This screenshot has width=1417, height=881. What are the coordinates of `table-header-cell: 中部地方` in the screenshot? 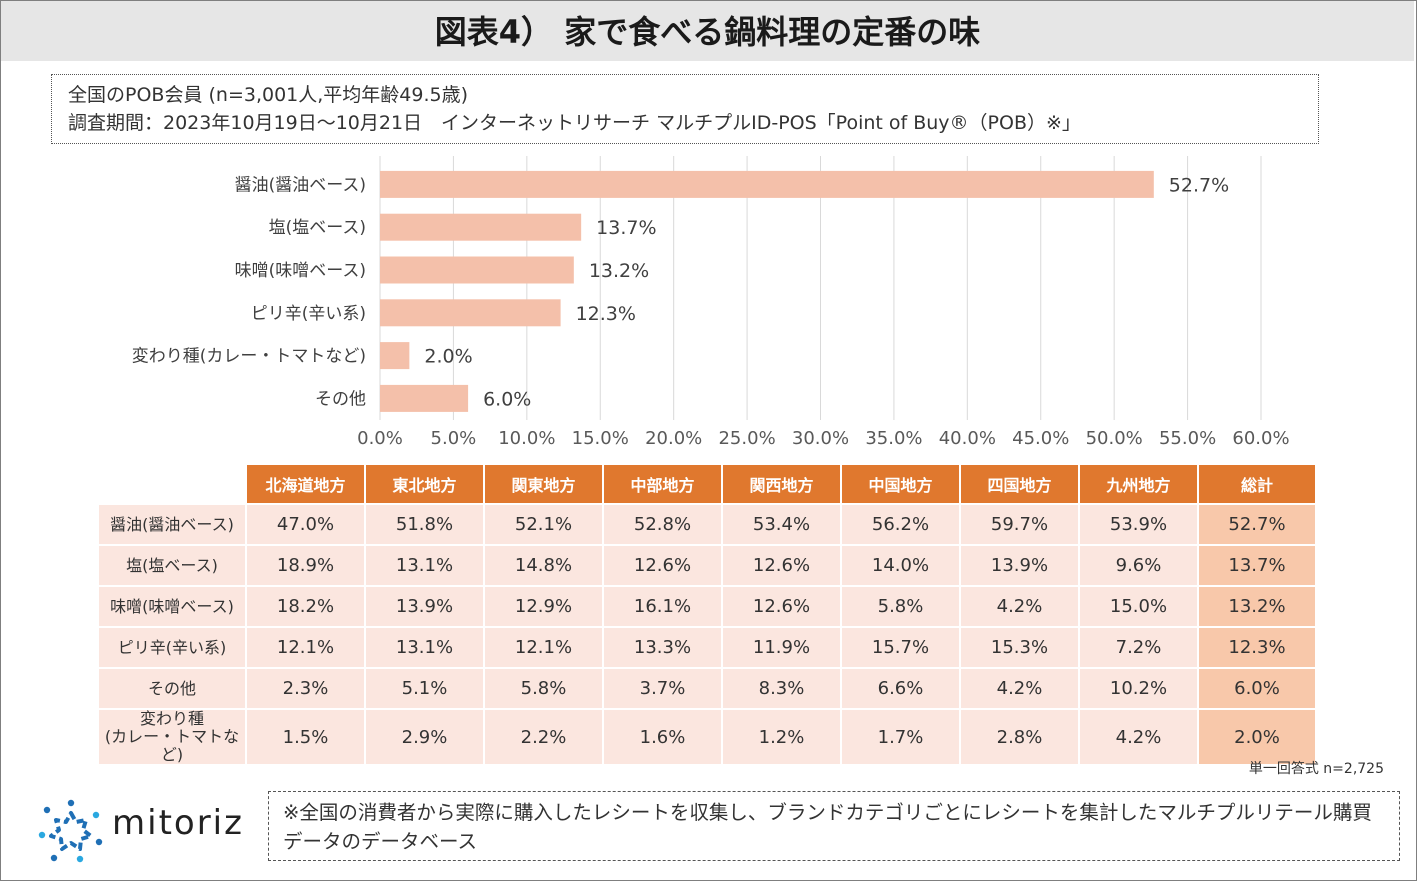 It's located at (662, 484).